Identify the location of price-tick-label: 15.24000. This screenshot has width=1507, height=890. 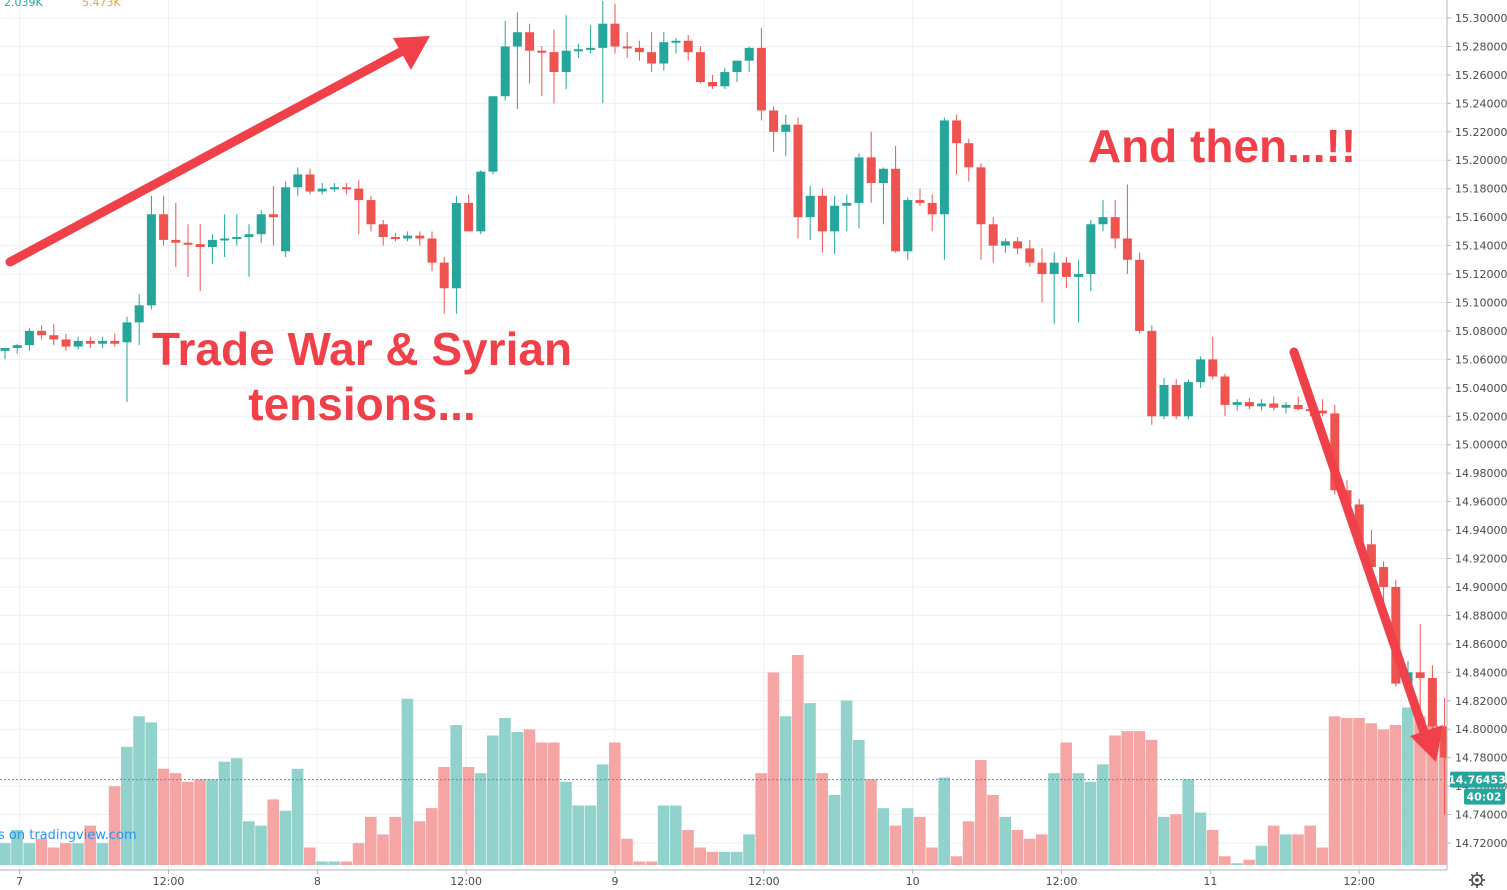
(1481, 103).